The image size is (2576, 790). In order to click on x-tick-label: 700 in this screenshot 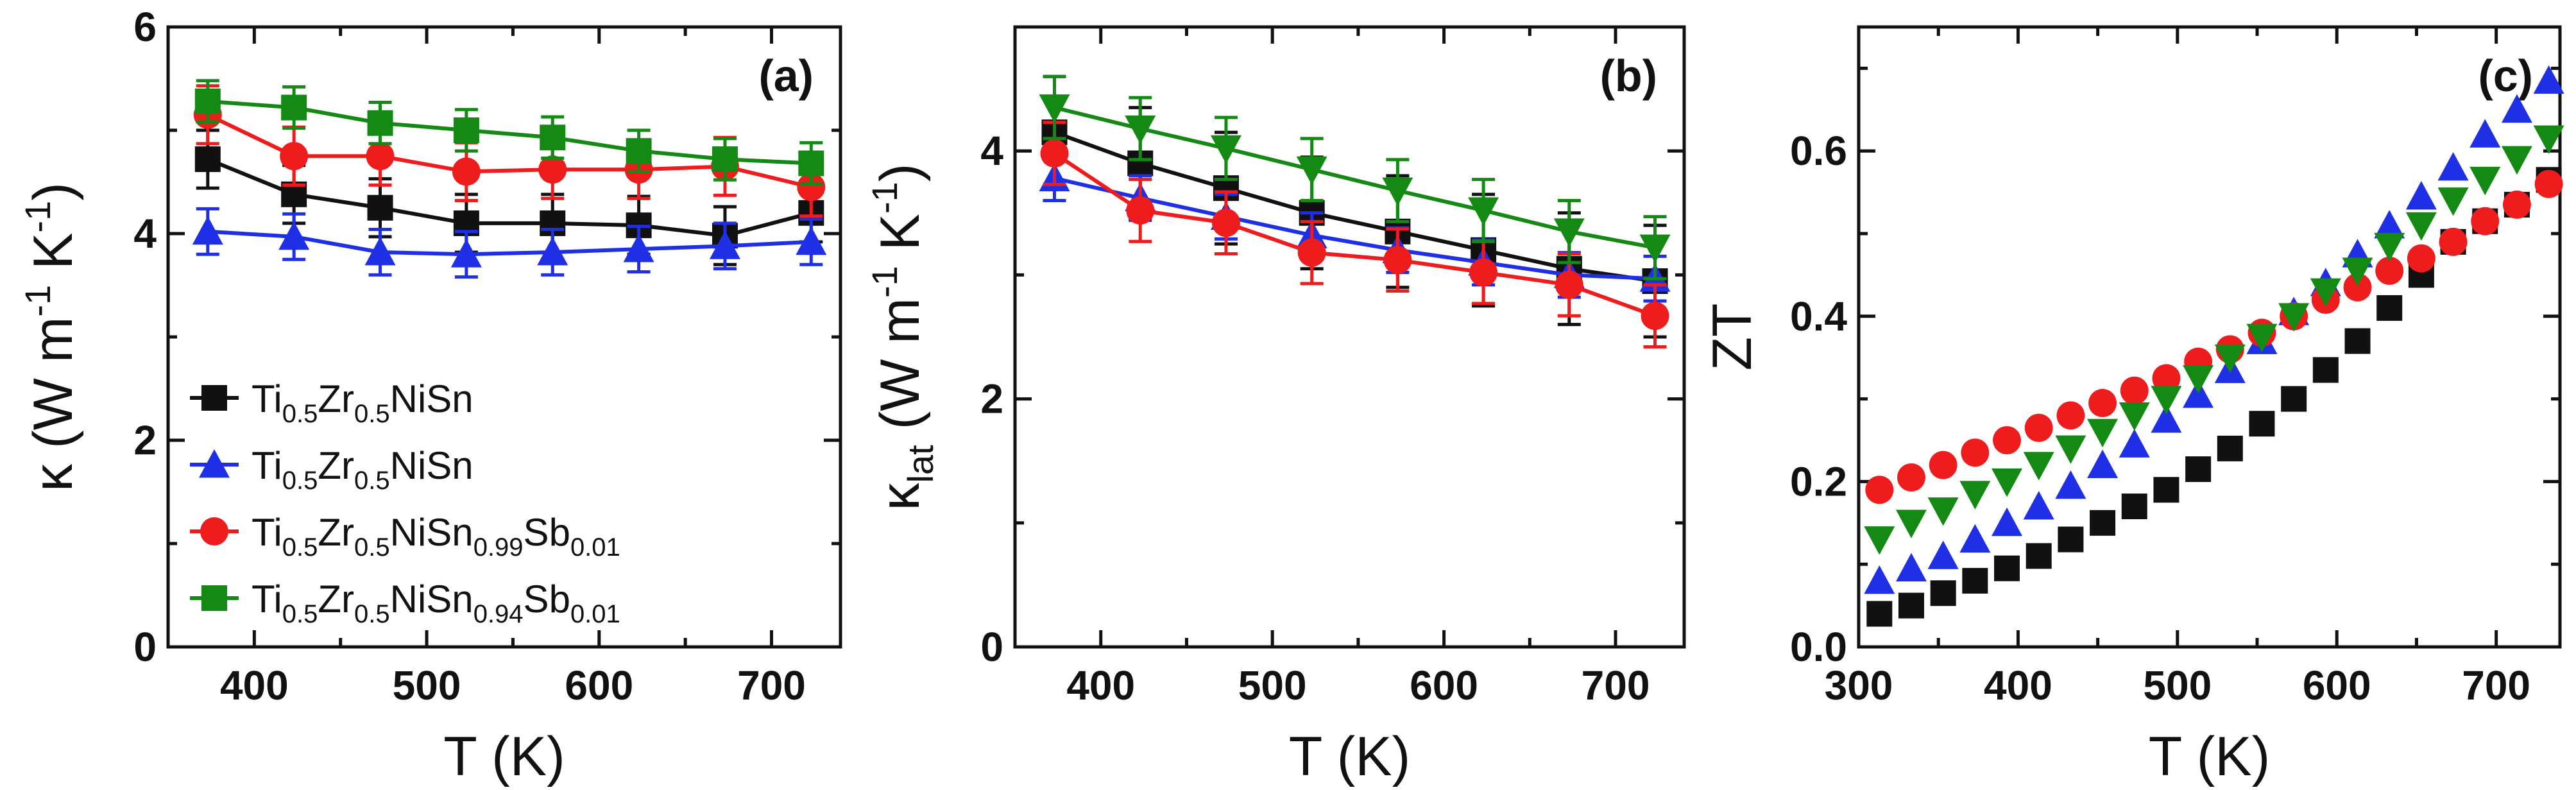, I will do `click(1616, 685)`.